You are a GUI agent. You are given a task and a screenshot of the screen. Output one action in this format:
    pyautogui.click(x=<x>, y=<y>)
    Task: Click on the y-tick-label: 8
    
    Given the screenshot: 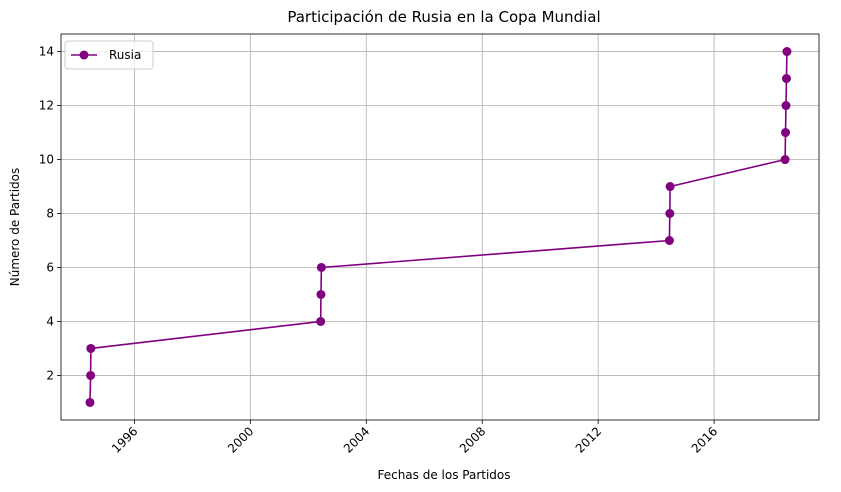 What is the action you would take?
    pyautogui.click(x=50, y=214)
    